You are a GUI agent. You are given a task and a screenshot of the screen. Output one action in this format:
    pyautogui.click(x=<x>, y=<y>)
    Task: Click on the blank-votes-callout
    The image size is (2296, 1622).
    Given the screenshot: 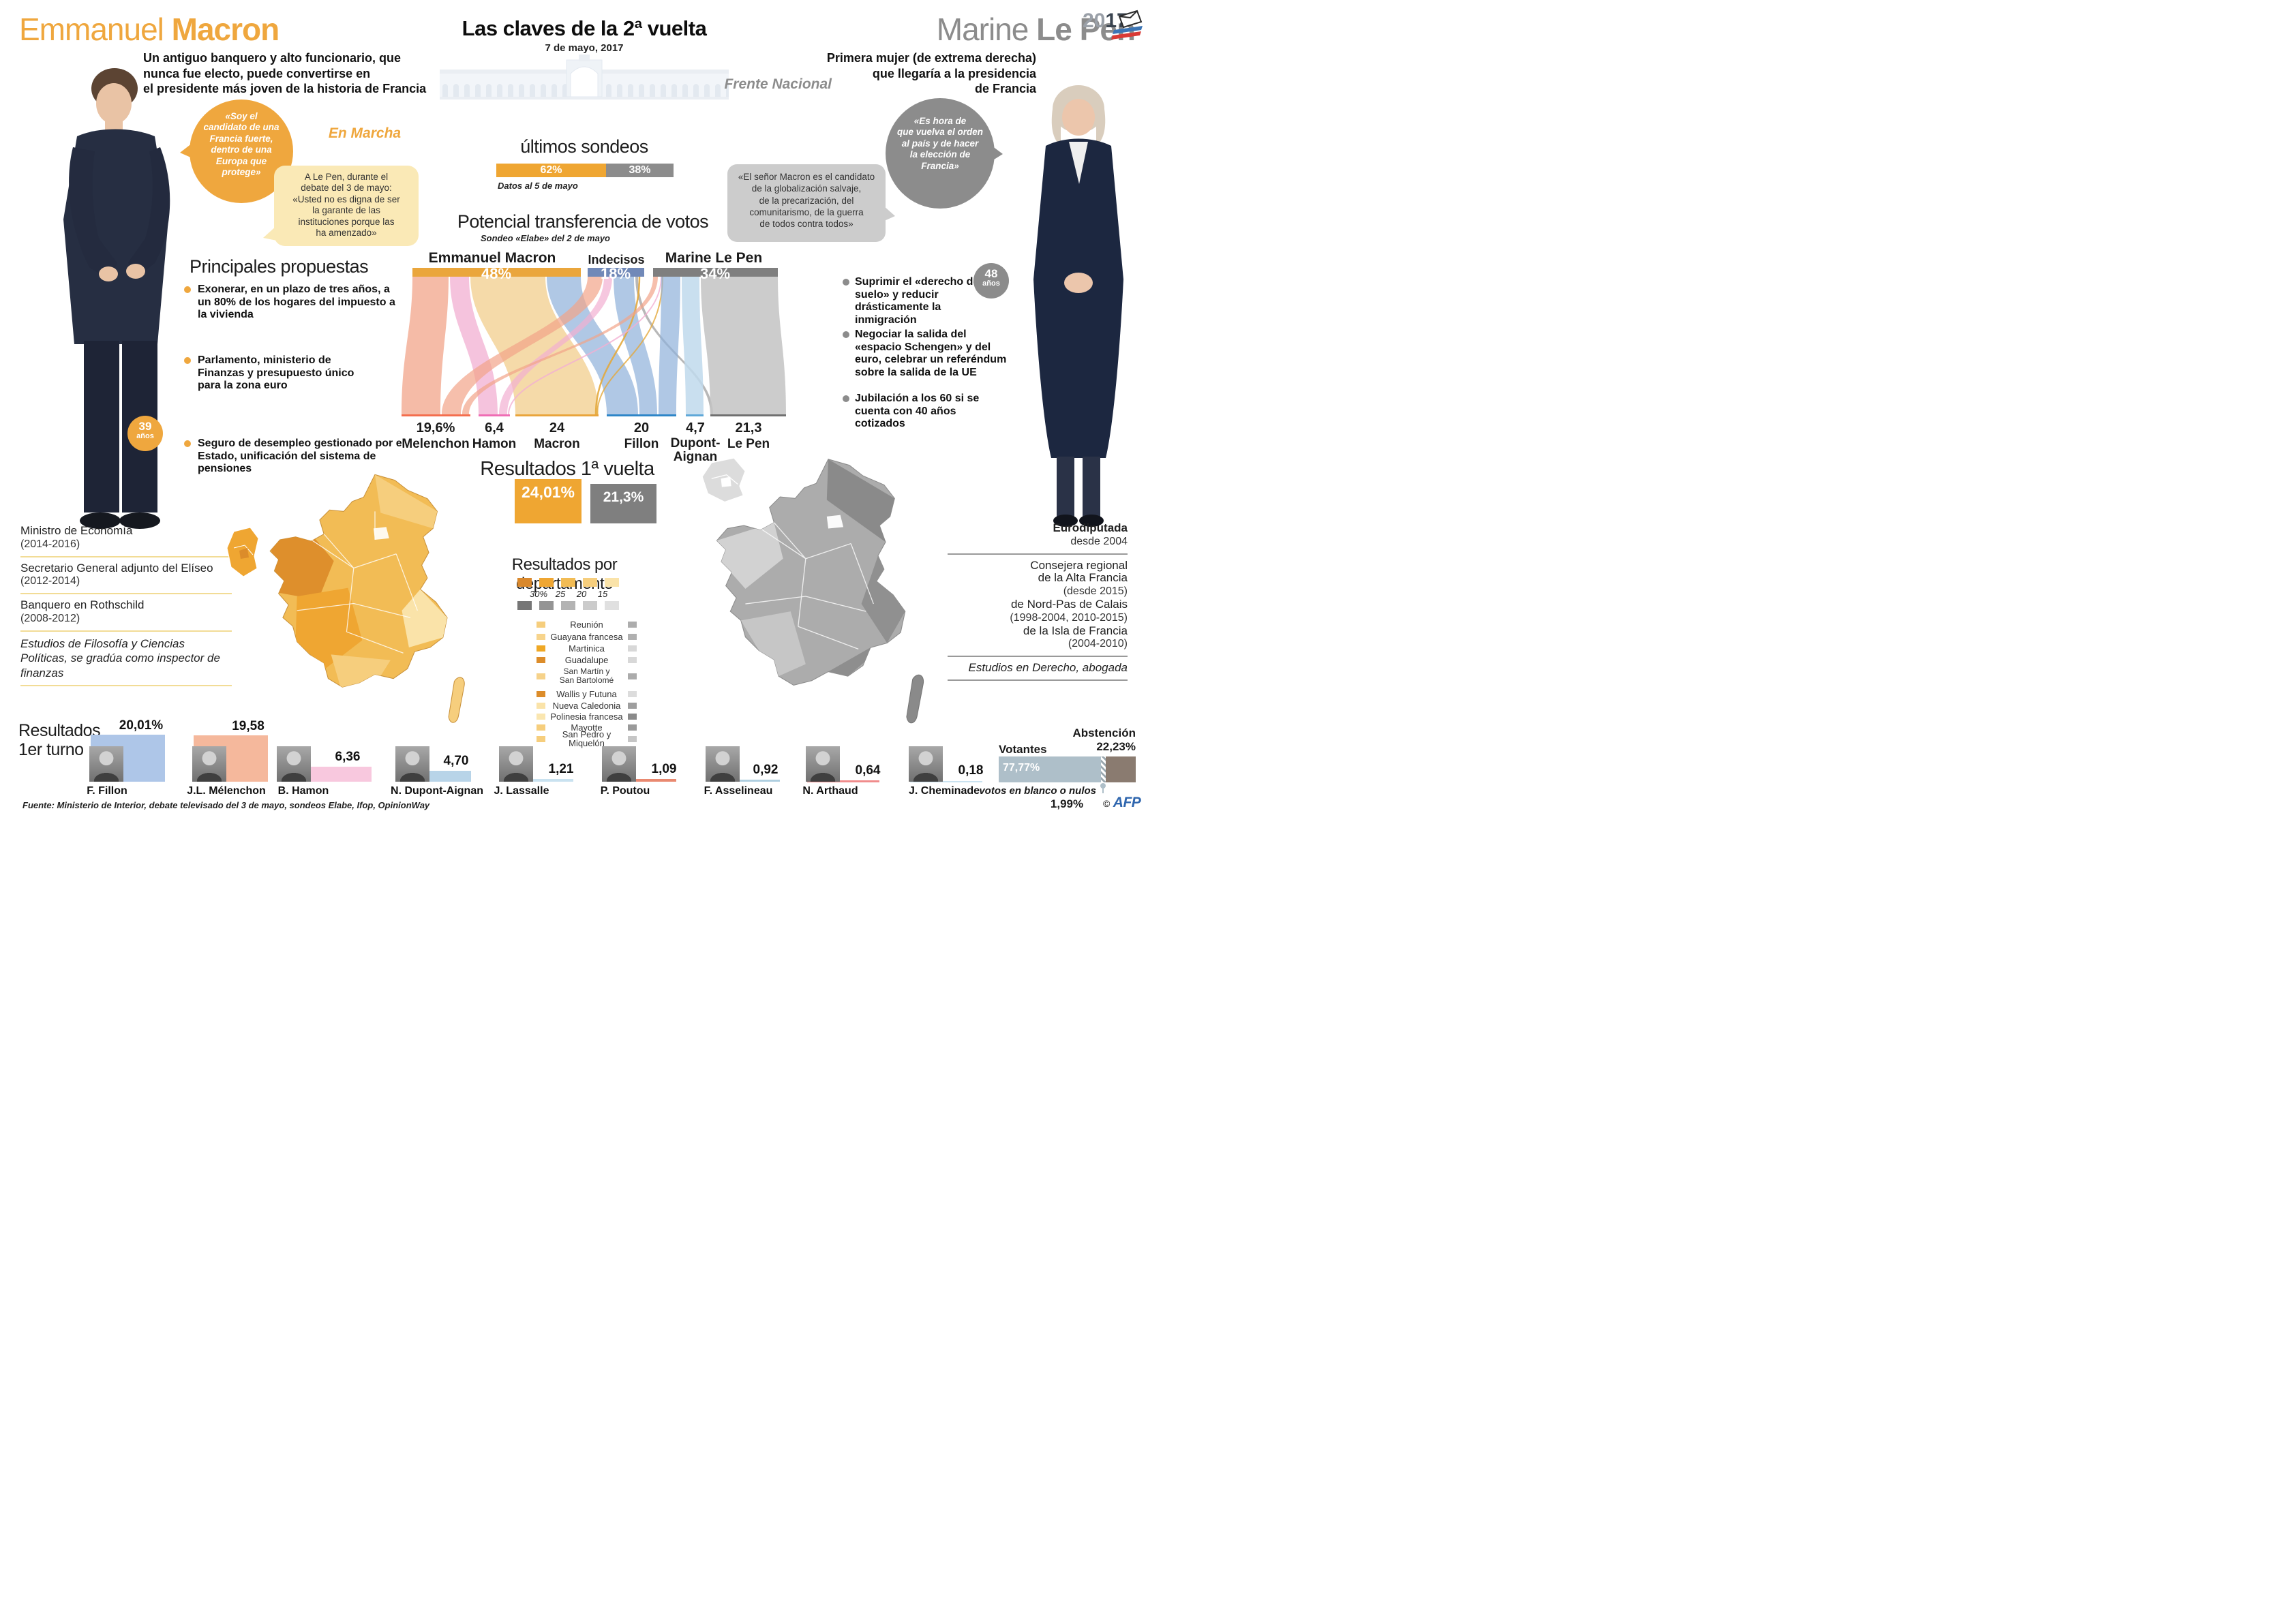 What is the action you would take?
    pyautogui.click(x=1103, y=788)
    